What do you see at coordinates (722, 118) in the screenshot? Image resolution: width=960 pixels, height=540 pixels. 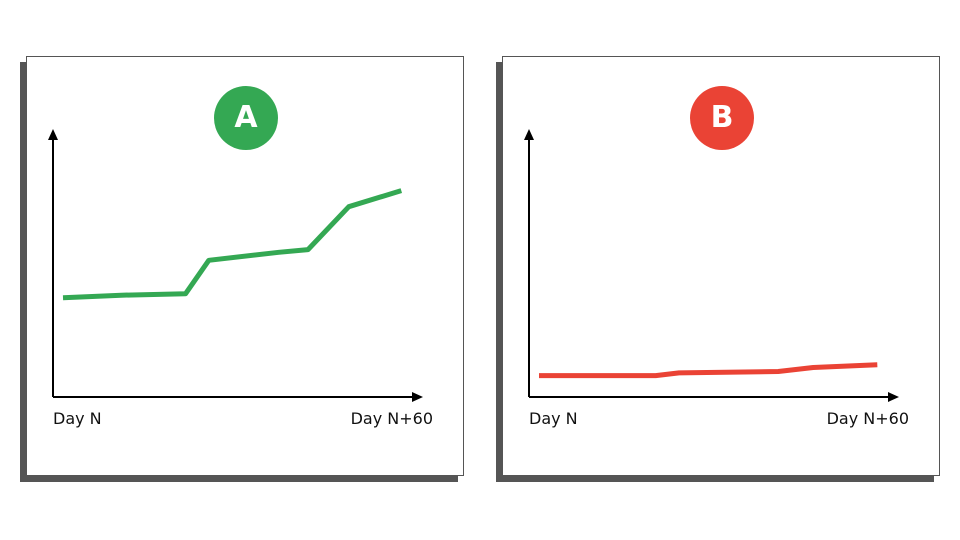 I see `badge-b: B` at bounding box center [722, 118].